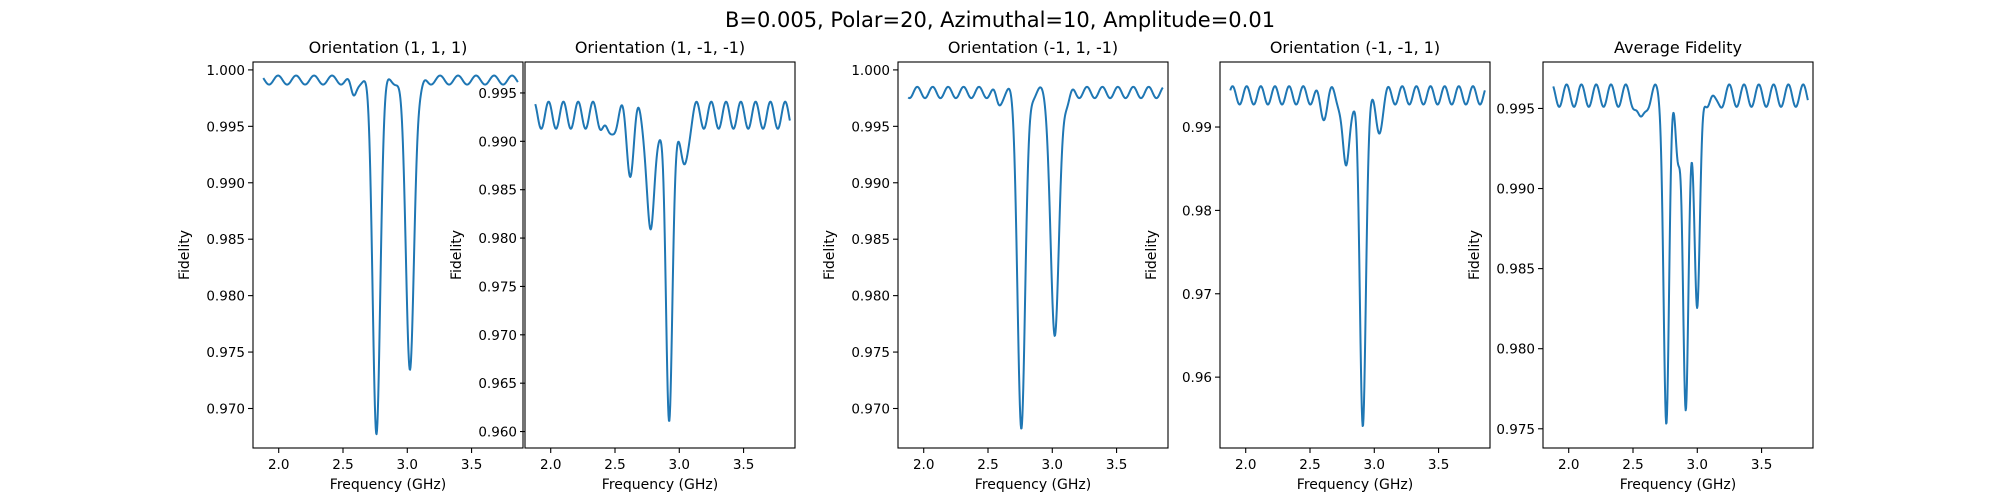 The width and height of the screenshot is (2000, 500). What do you see at coordinates (497, 384) in the screenshot?
I see `y-tick-label: 0.965` at bounding box center [497, 384].